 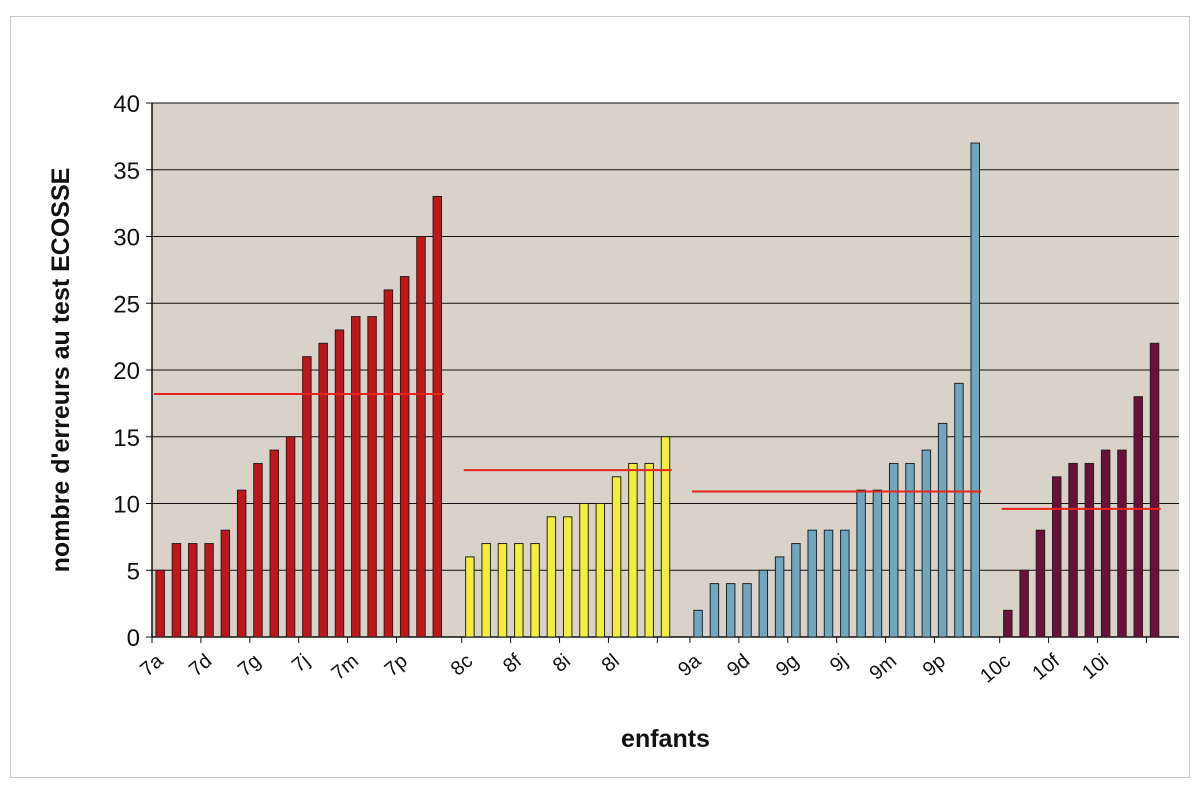 I want to click on y-tick-label: 20, so click(x=126, y=371).